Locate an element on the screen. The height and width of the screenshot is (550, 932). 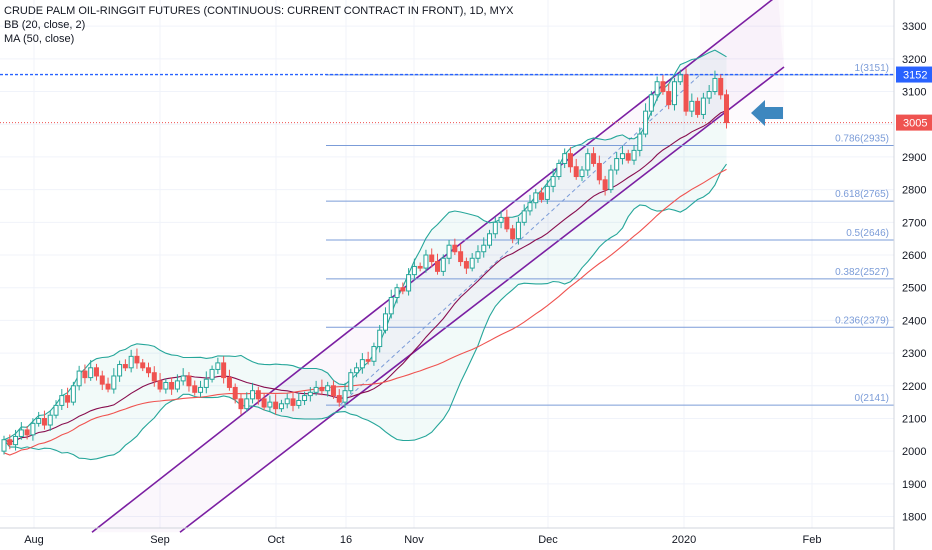
price-label-text: 3005 is located at coordinates (915, 124).